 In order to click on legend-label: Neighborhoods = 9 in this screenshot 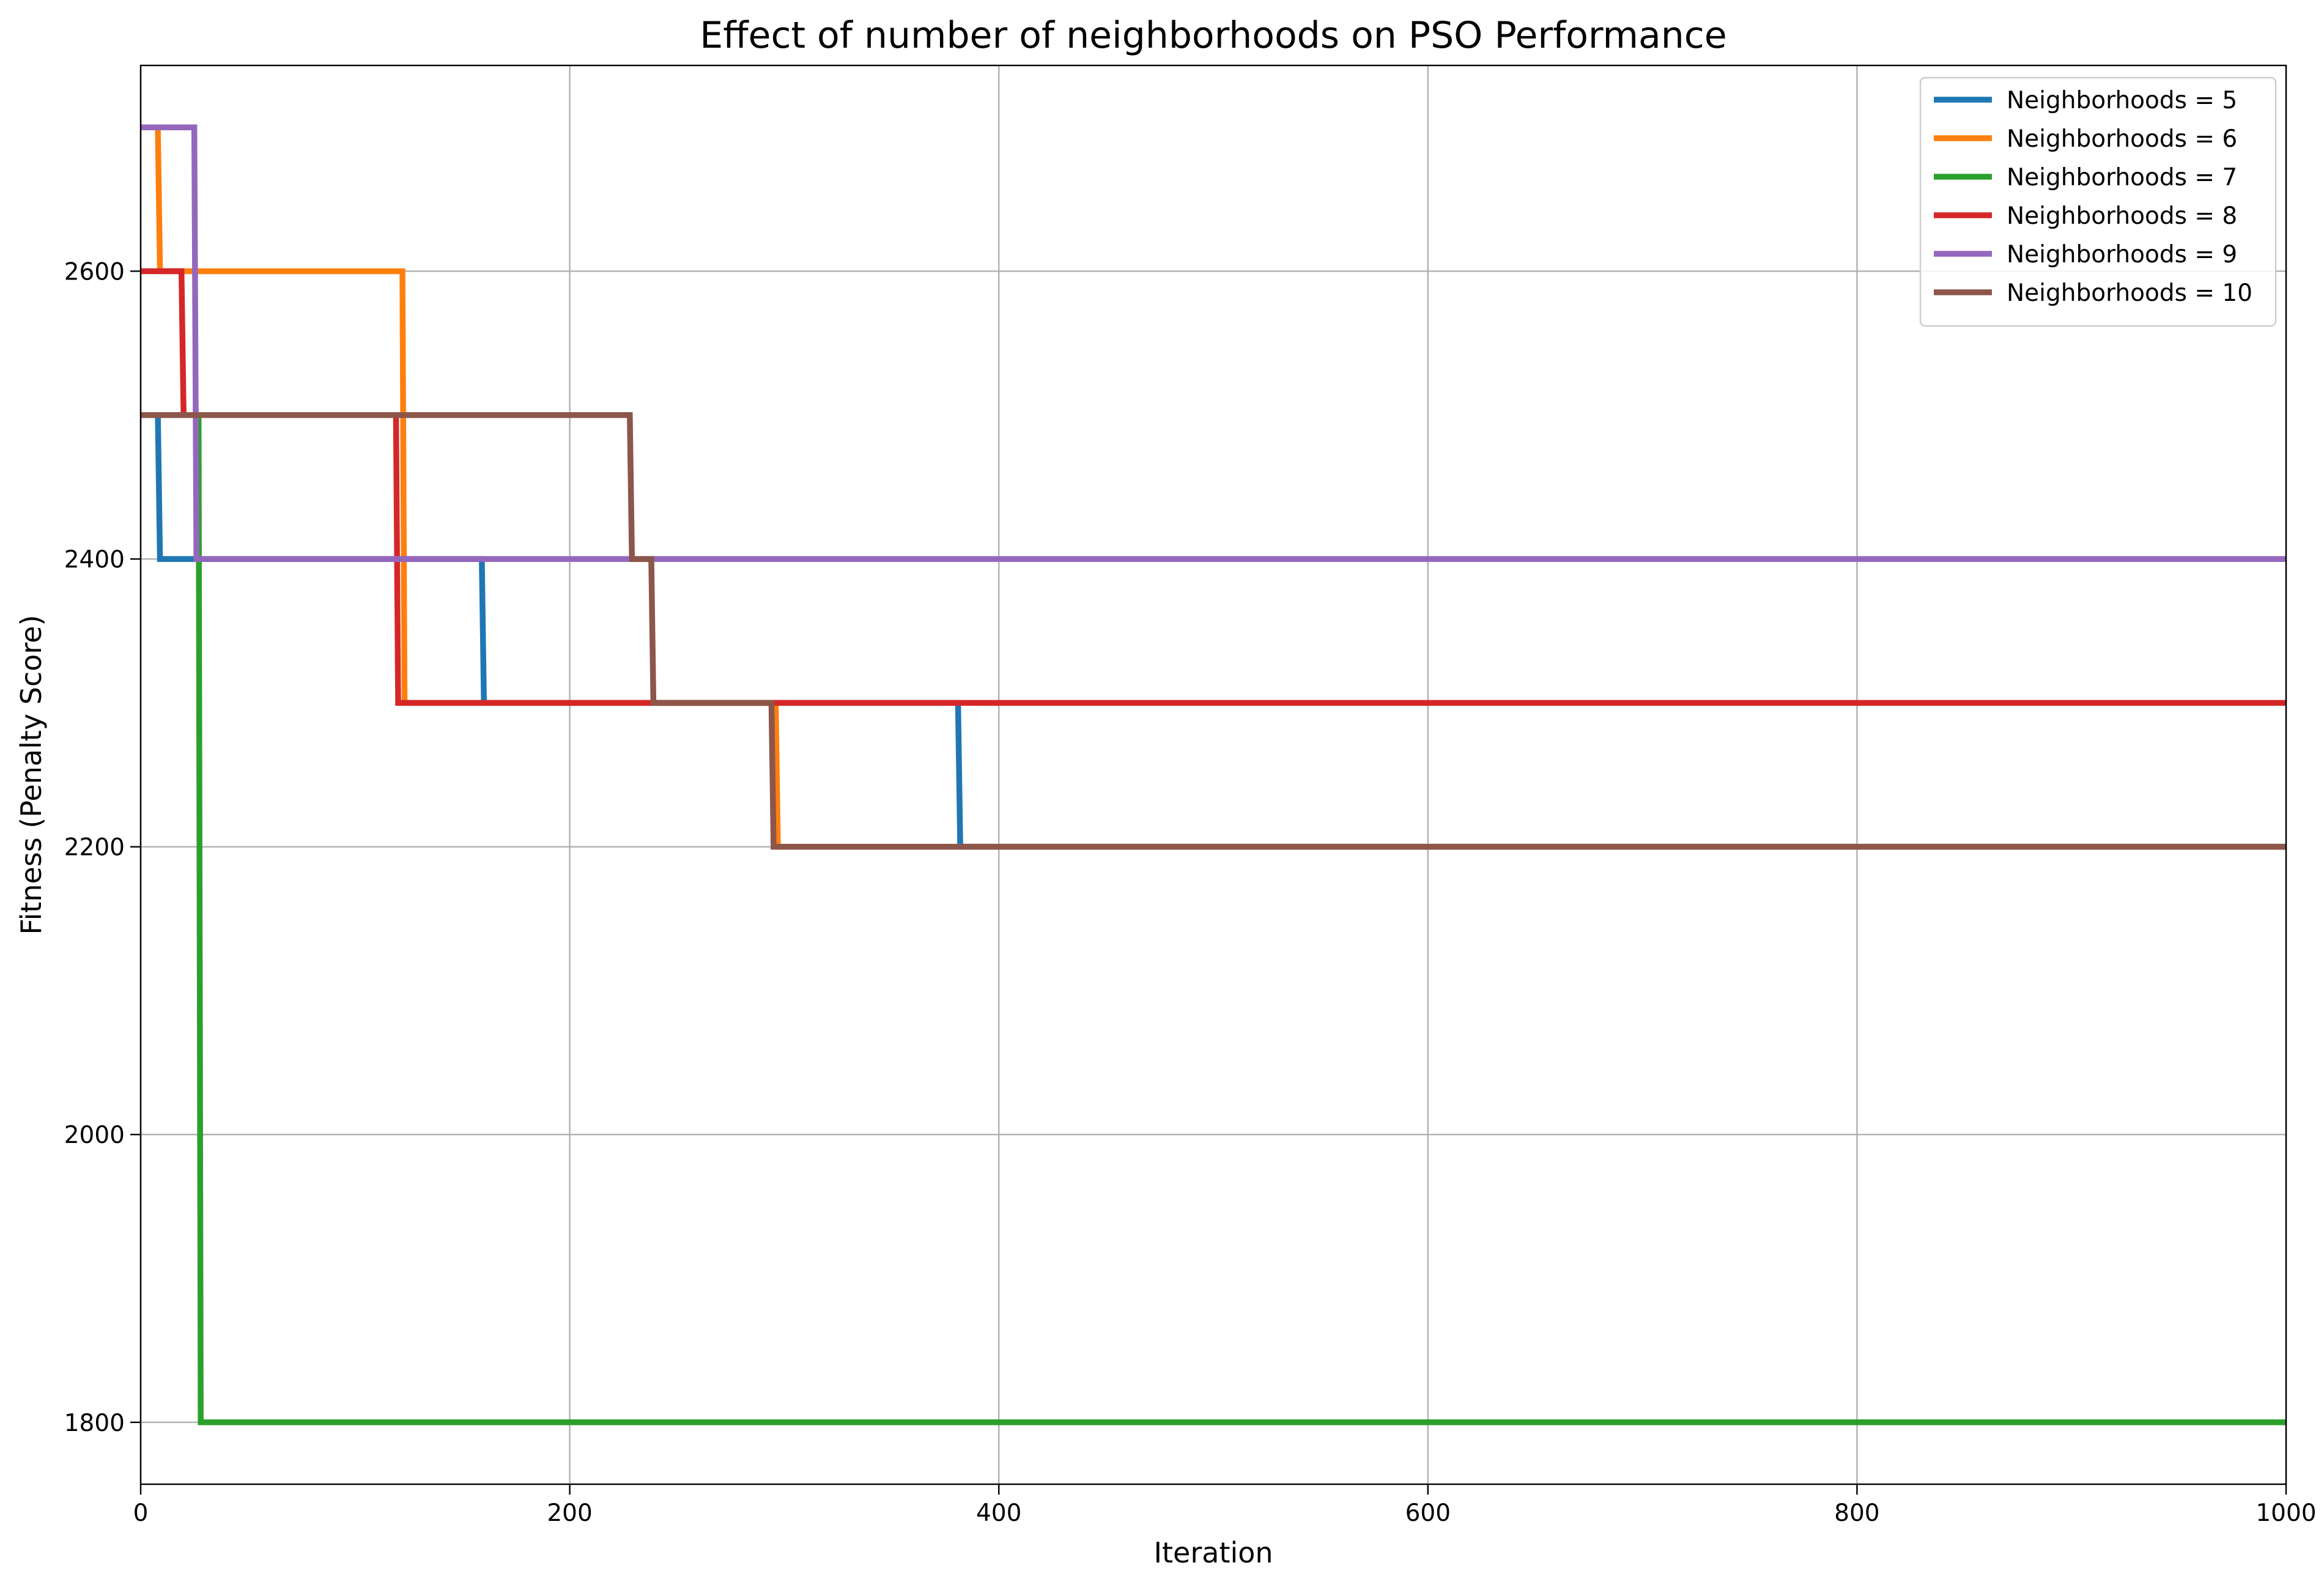, I will do `click(2122, 255)`.